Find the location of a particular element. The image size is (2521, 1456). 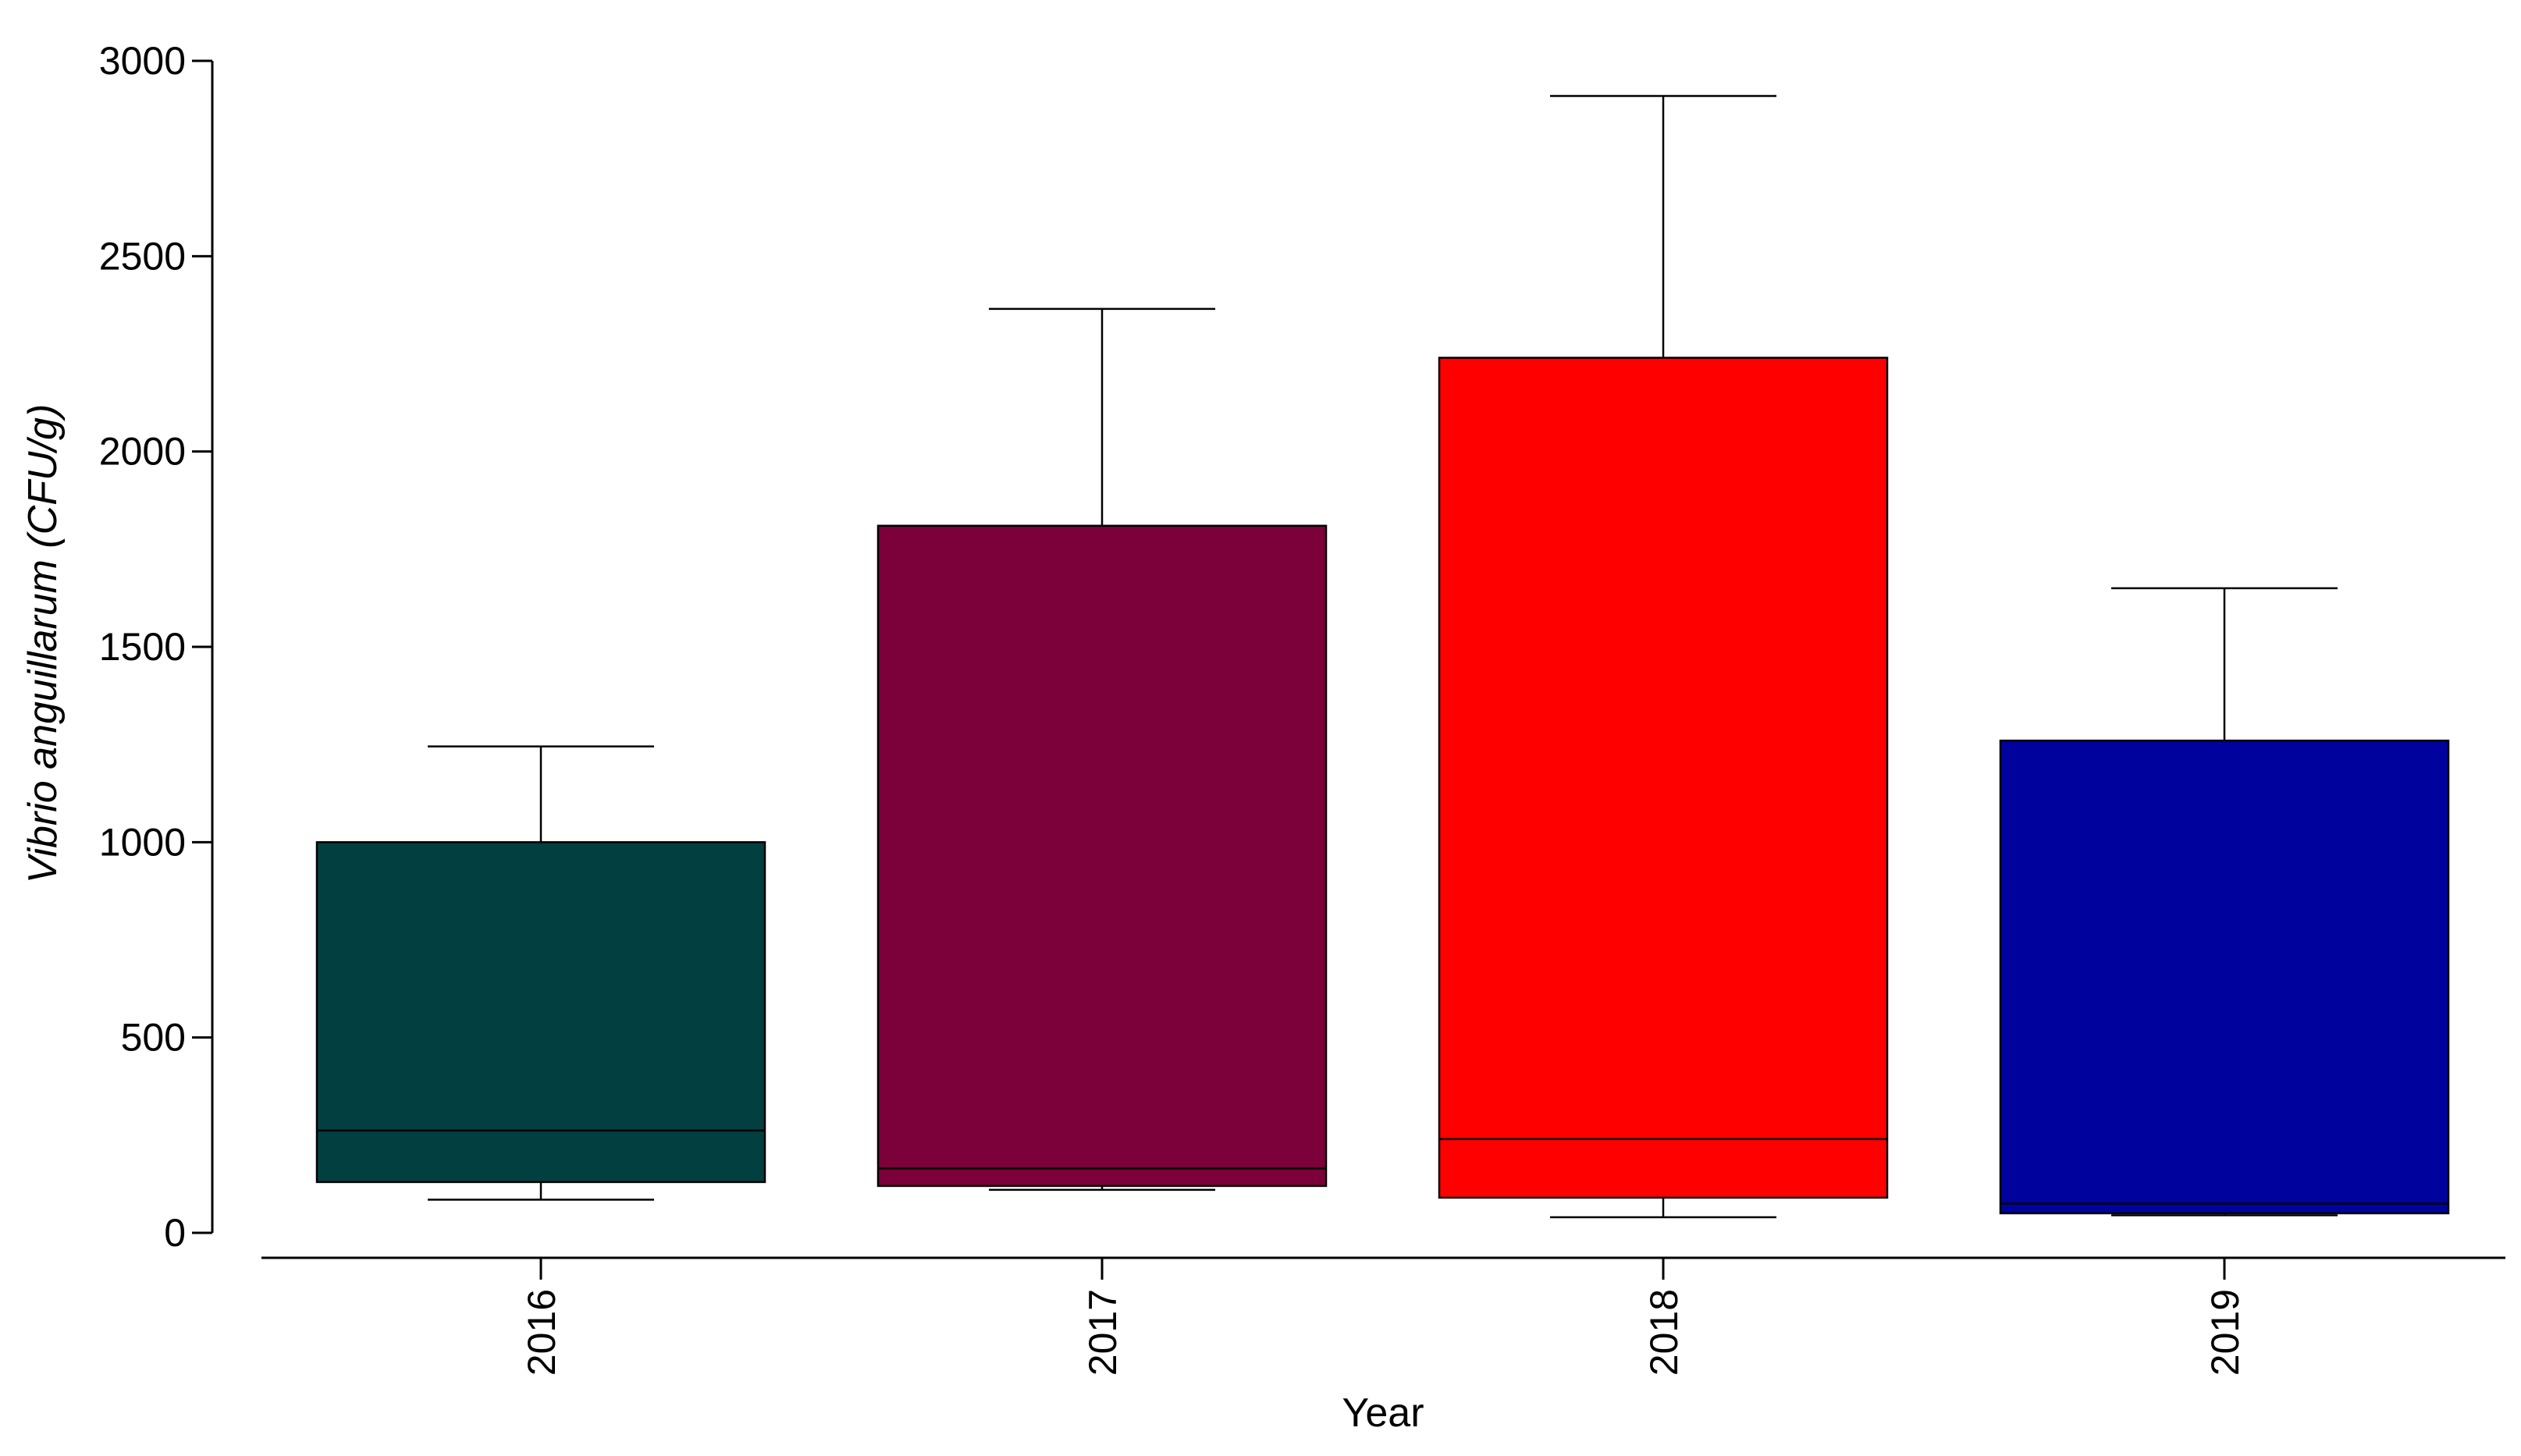

box-2018 is located at coordinates (1663, 656).